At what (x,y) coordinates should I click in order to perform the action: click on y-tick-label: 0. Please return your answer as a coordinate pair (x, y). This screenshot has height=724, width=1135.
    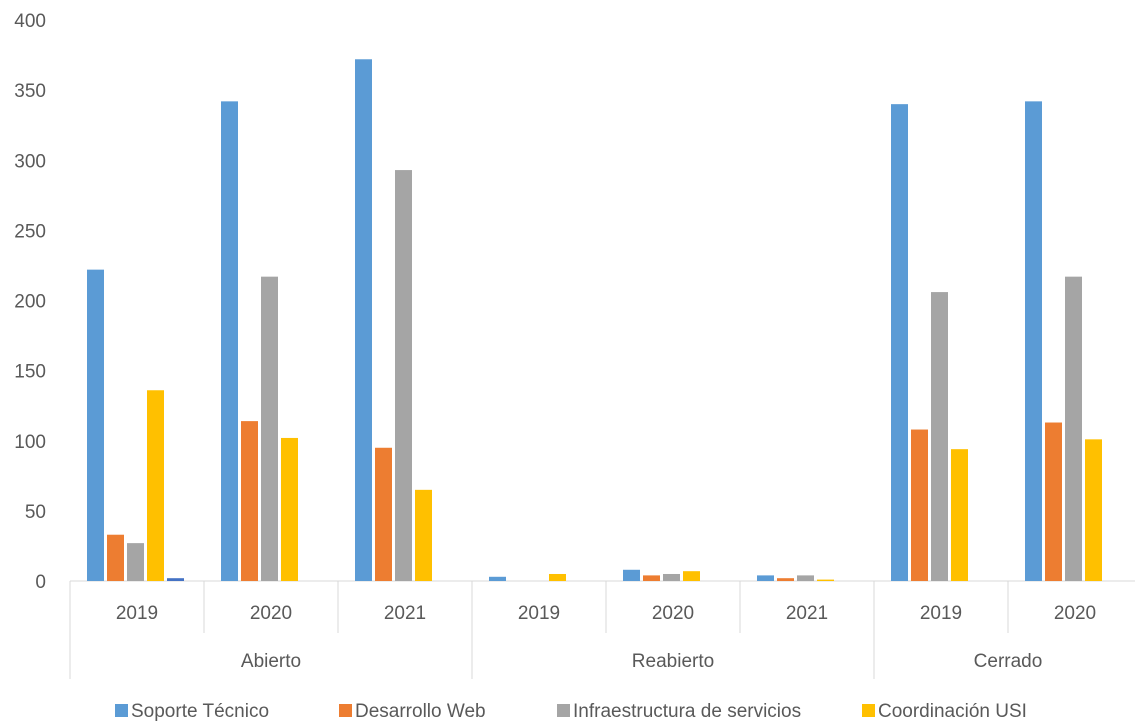
    Looking at the image, I should click on (40, 582).